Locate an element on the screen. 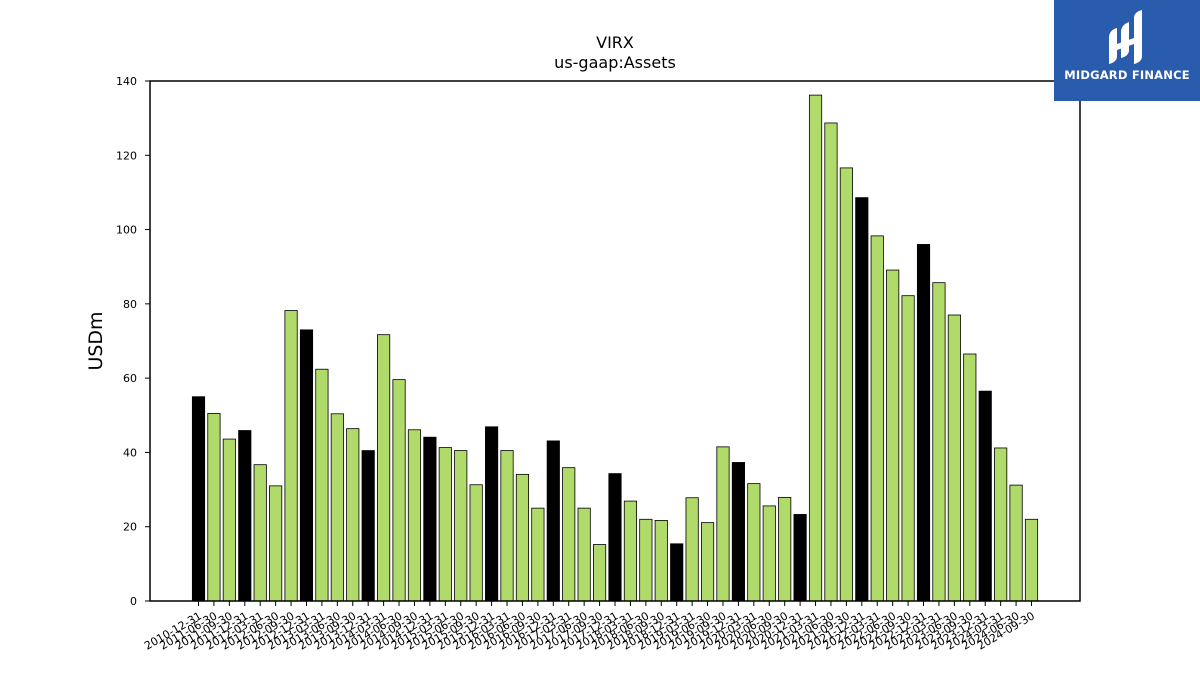 The height and width of the screenshot is (675, 1200). brand-logo: MIDGARD FINANCE is located at coordinates (1127, 50).